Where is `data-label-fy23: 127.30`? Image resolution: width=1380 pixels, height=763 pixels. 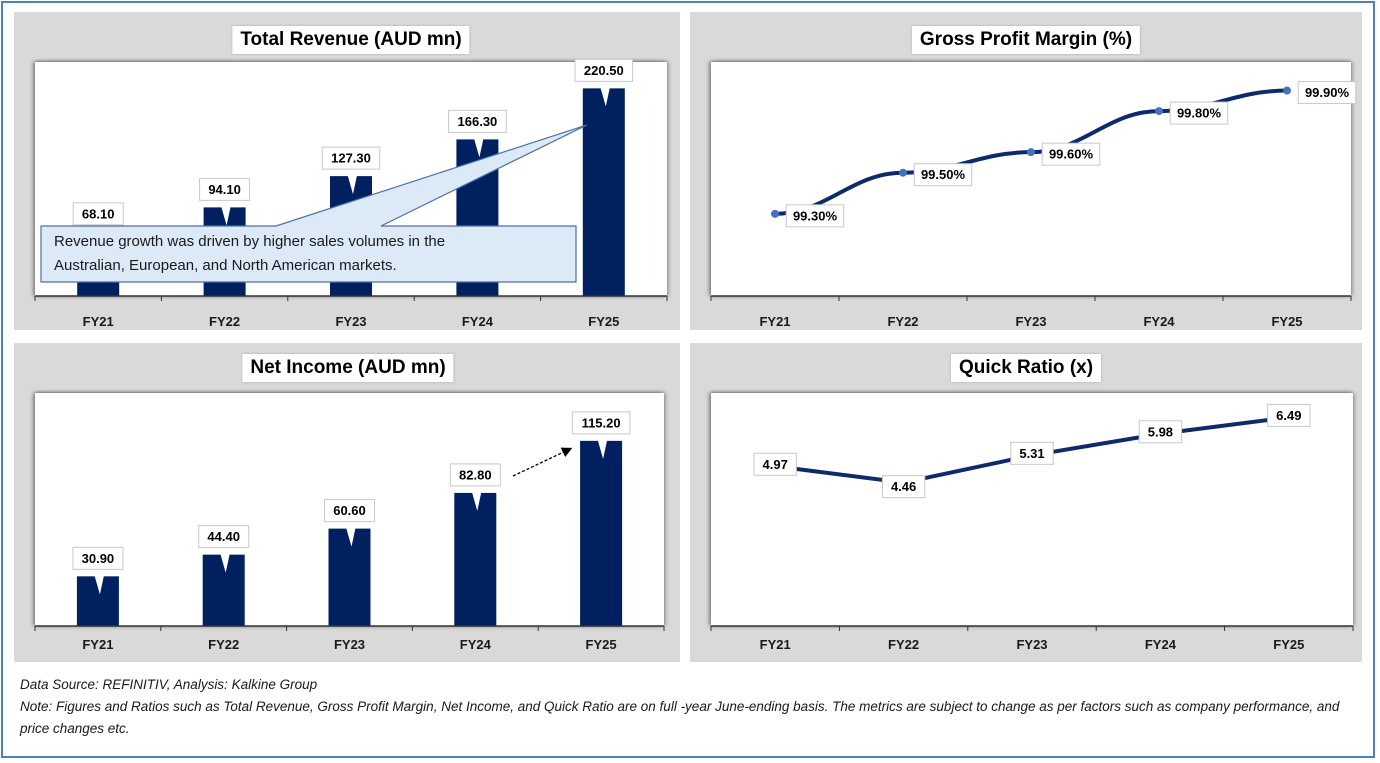 data-label-fy23: 127.30 is located at coordinates (351, 158).